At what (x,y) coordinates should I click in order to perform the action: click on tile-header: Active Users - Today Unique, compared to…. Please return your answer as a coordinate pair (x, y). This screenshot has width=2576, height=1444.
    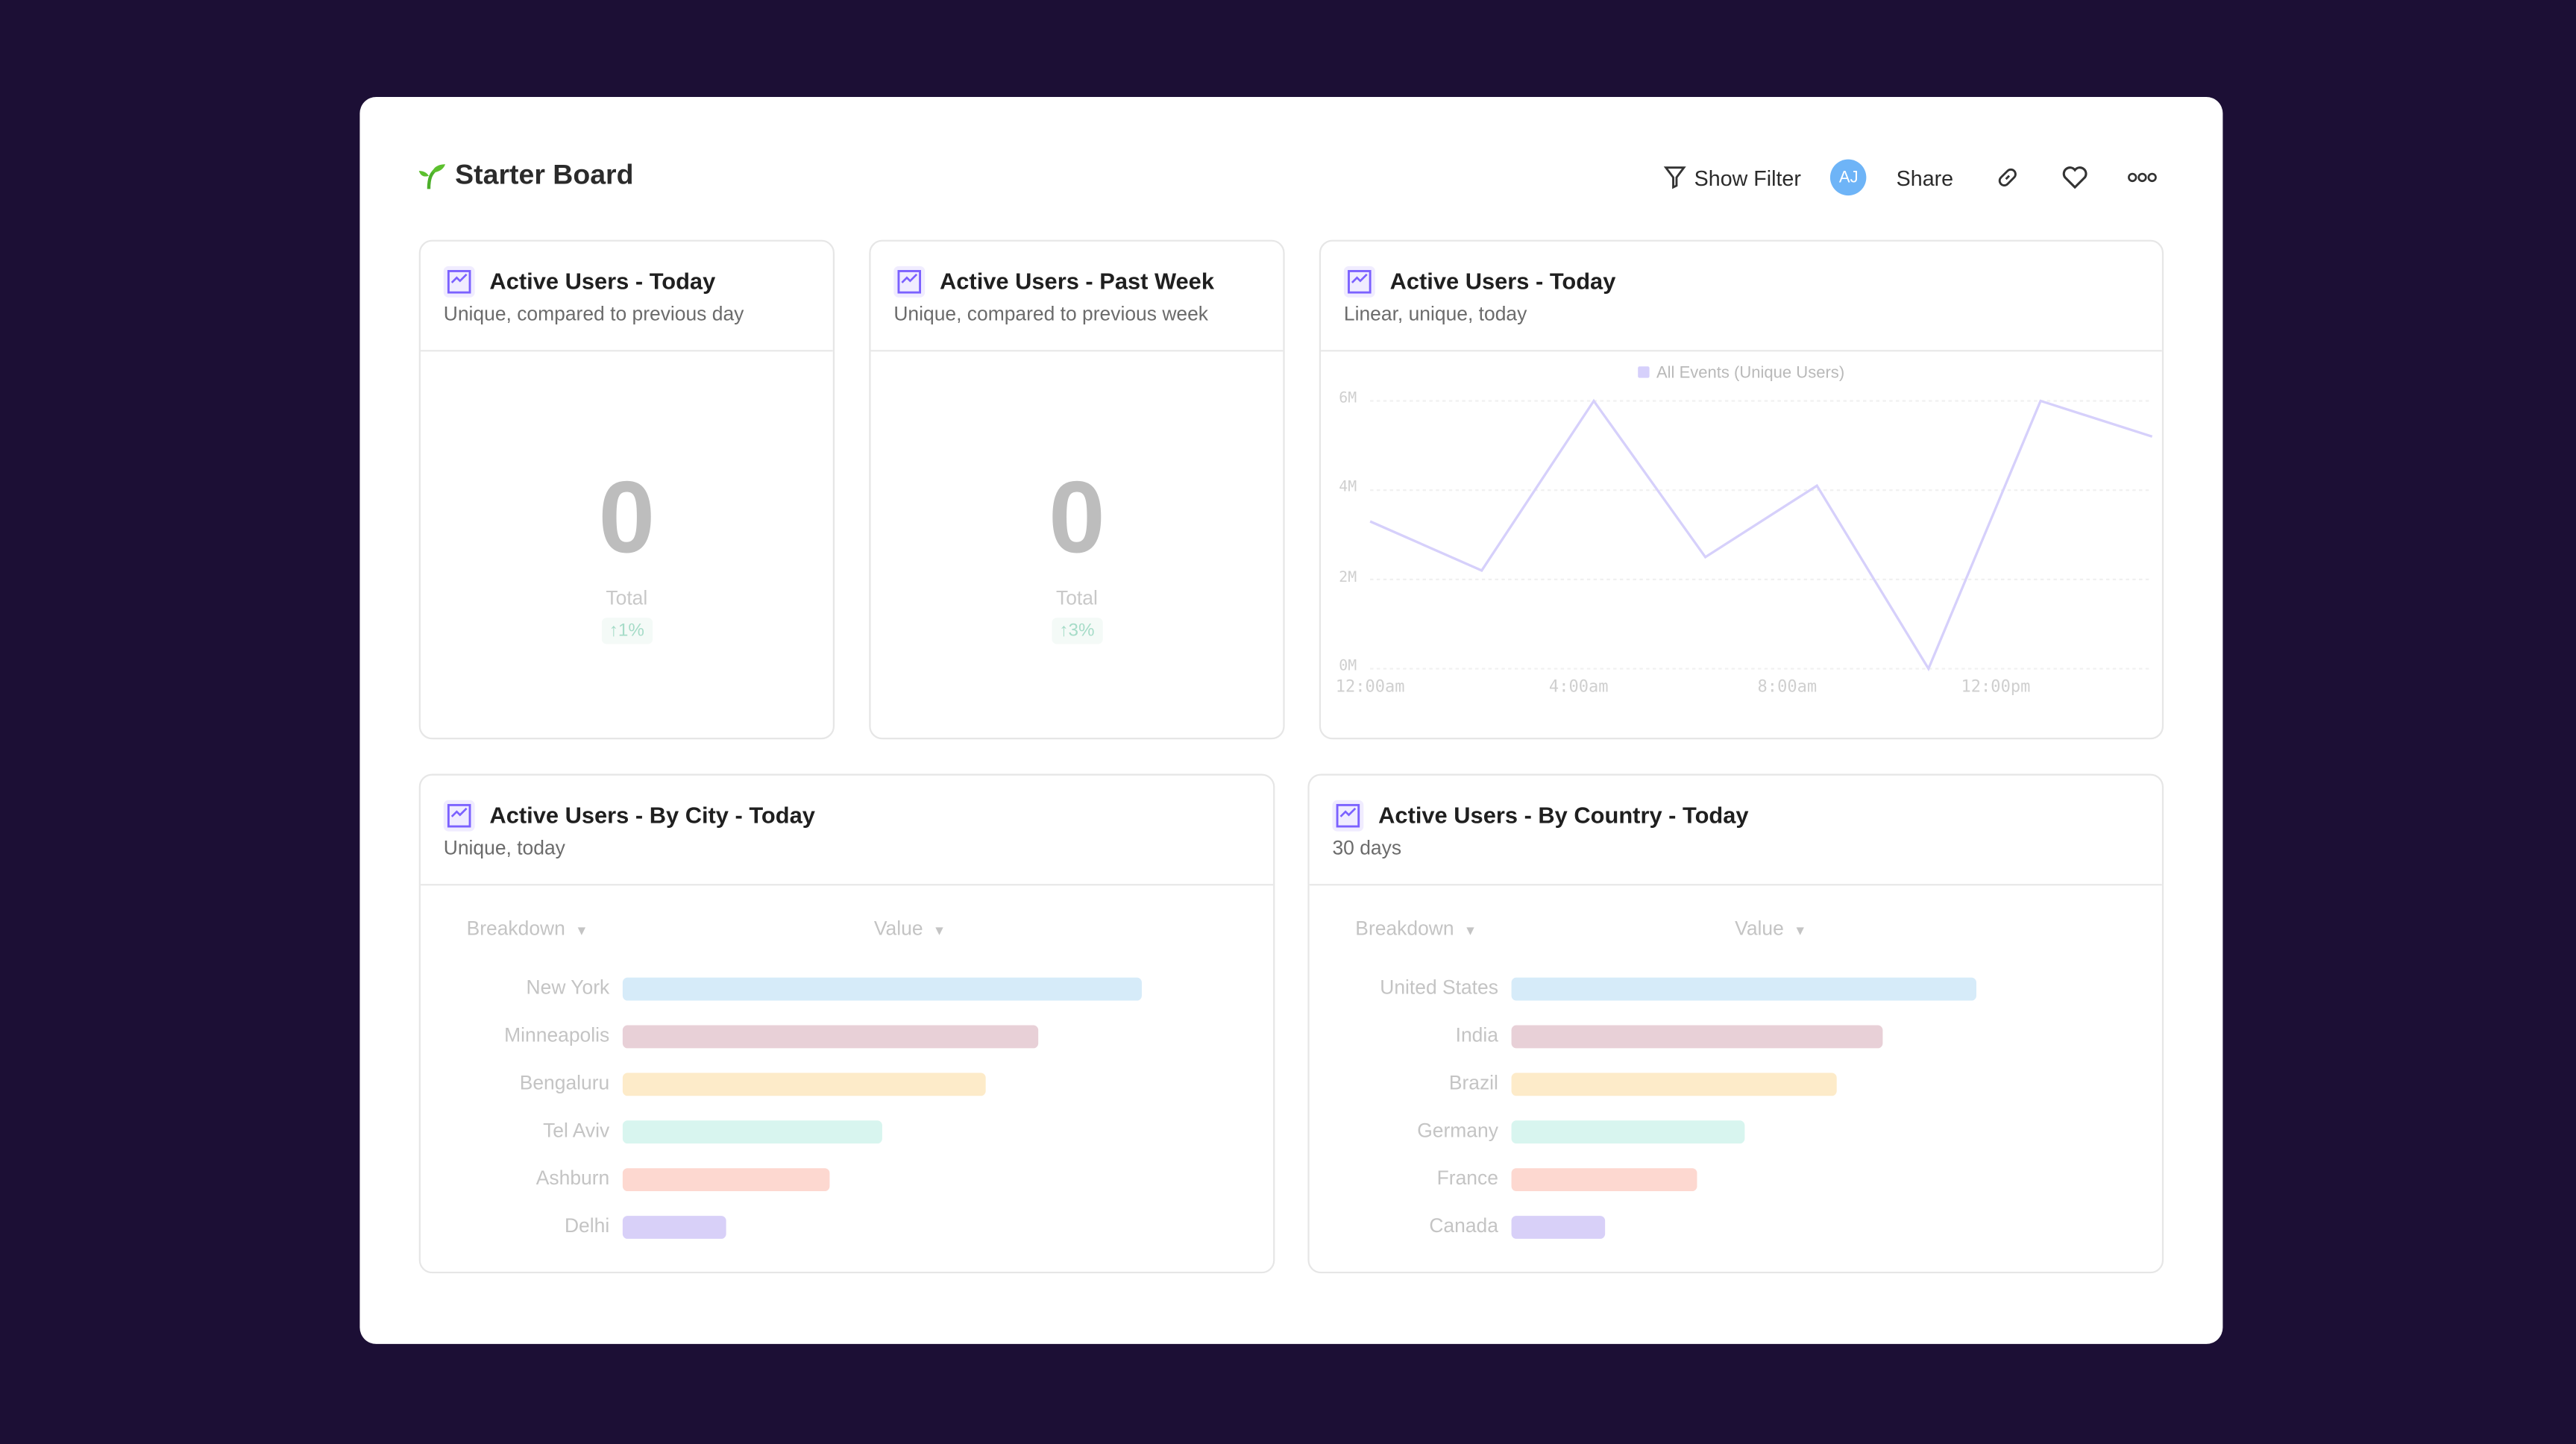
    Looking at the image, I should click on (627, 297).